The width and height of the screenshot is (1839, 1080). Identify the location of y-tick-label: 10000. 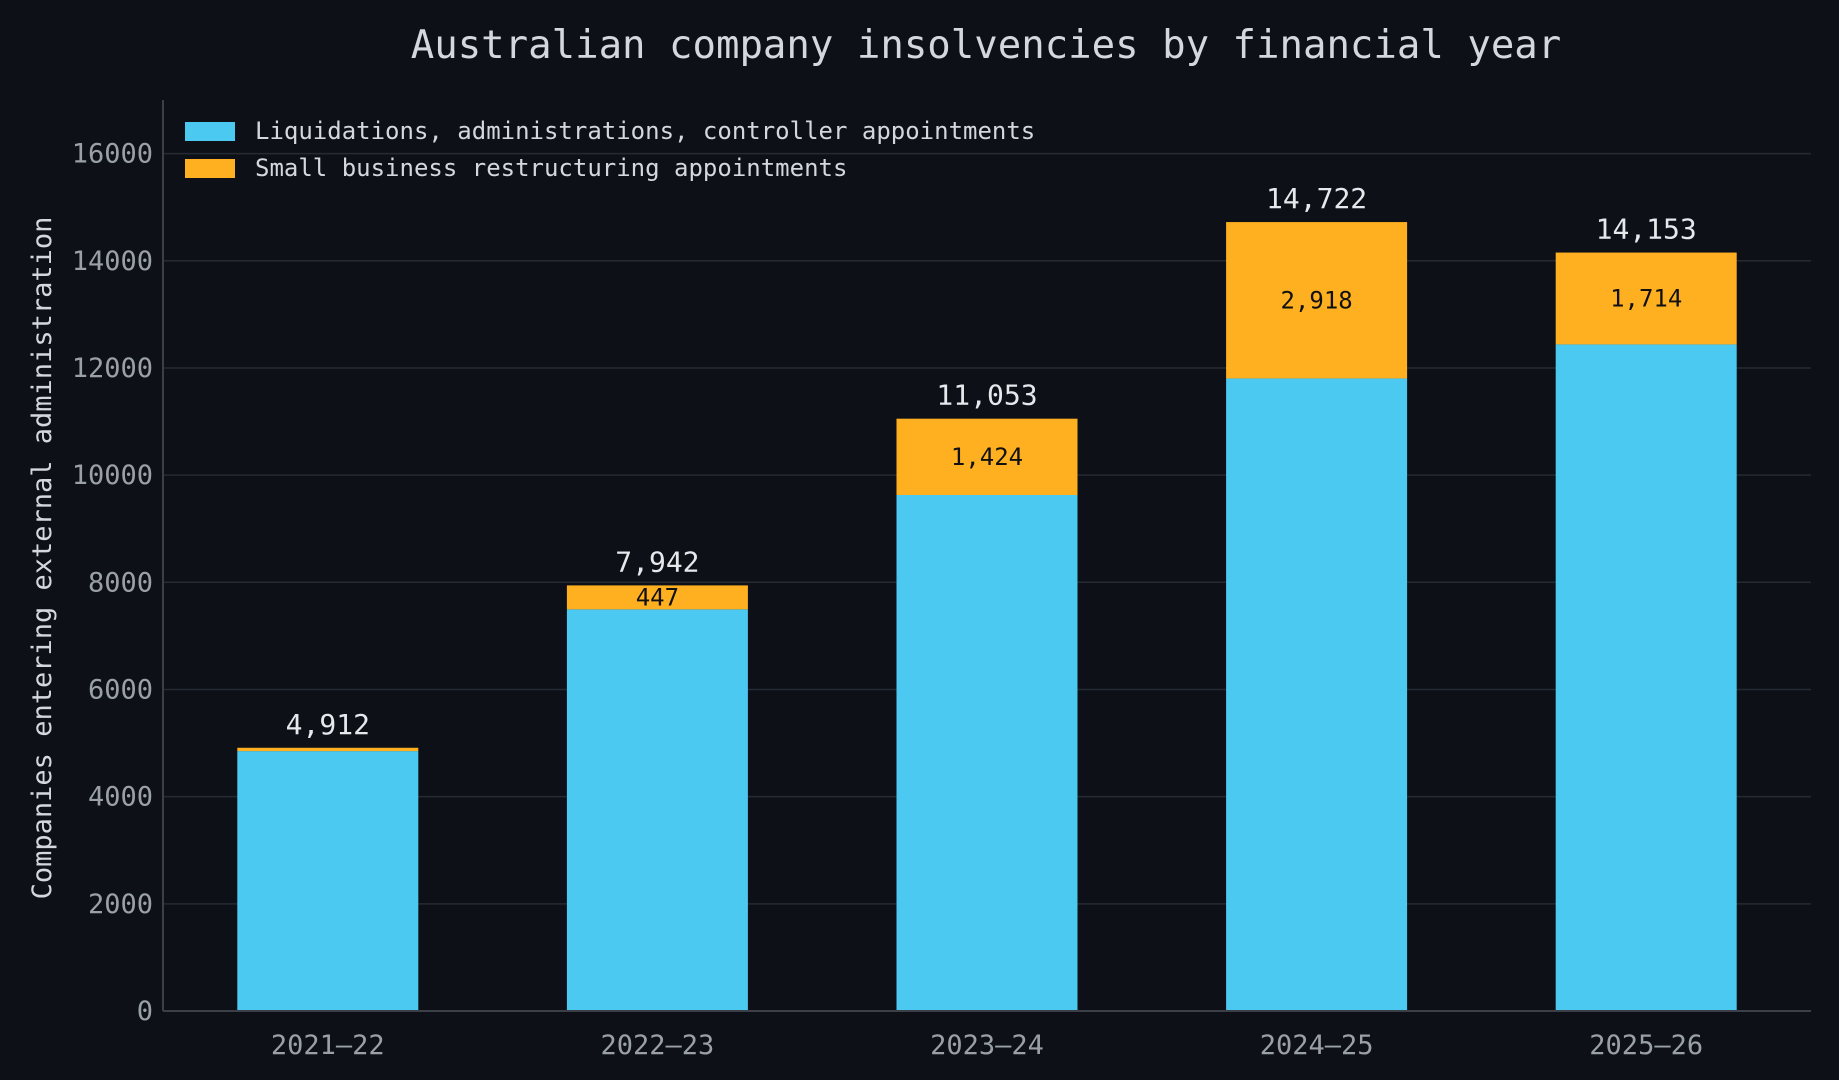
(112, 475).